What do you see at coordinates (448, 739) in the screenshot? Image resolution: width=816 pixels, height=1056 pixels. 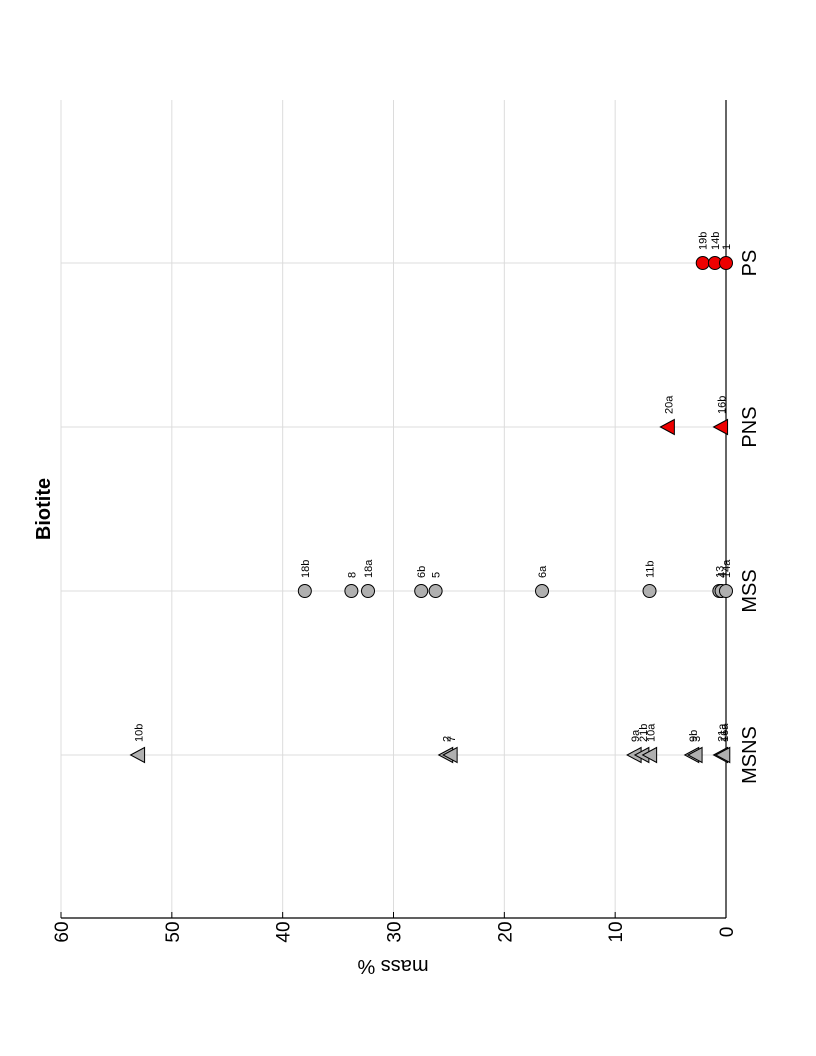 I see `point-label-2: 2` at bounding box center [448, 739].